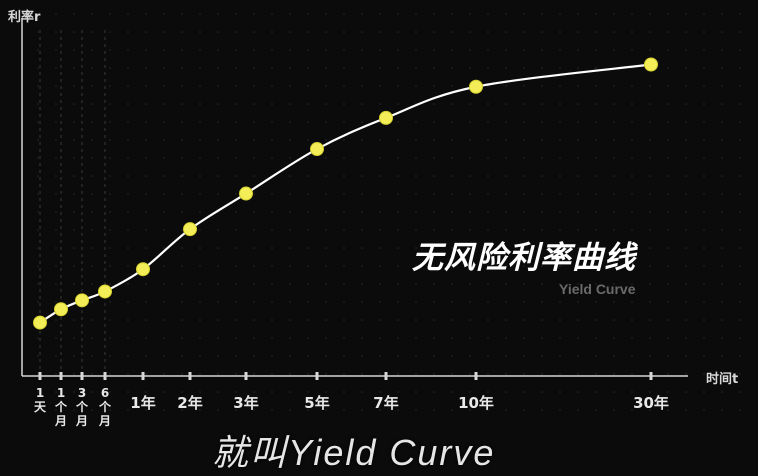  I want to click on x-axis-label: 时间t, so click(722, 379).